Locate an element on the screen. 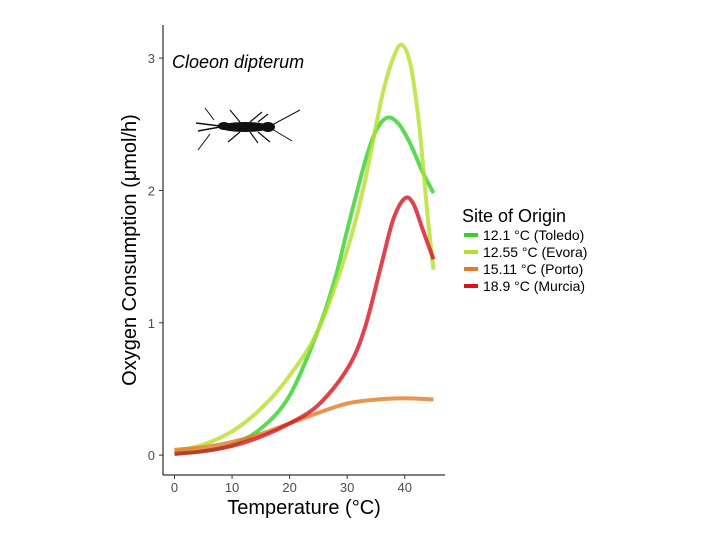 The width and height of the screenshot is (720, 540). x-axis-title: Temperature (°C) is located at coordinates (304, 508).